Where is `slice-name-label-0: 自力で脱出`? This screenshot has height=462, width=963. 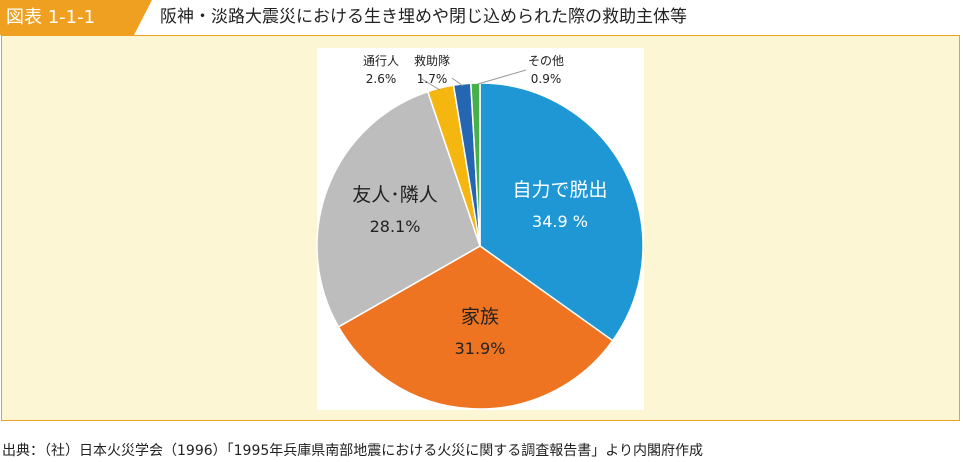 slice-name-label-0: 自力で脱出 is located at coordinates (559, 190).